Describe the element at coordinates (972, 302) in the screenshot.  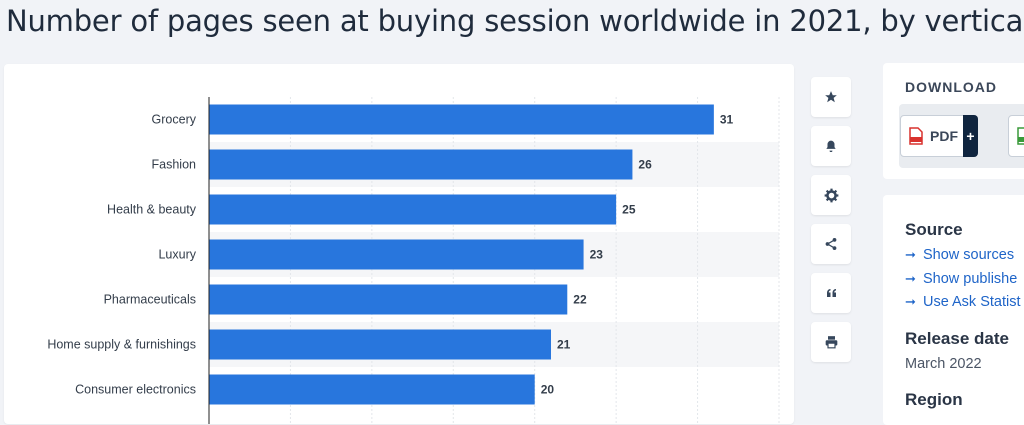
I see `link-label: Use Ask Statist` at that location.